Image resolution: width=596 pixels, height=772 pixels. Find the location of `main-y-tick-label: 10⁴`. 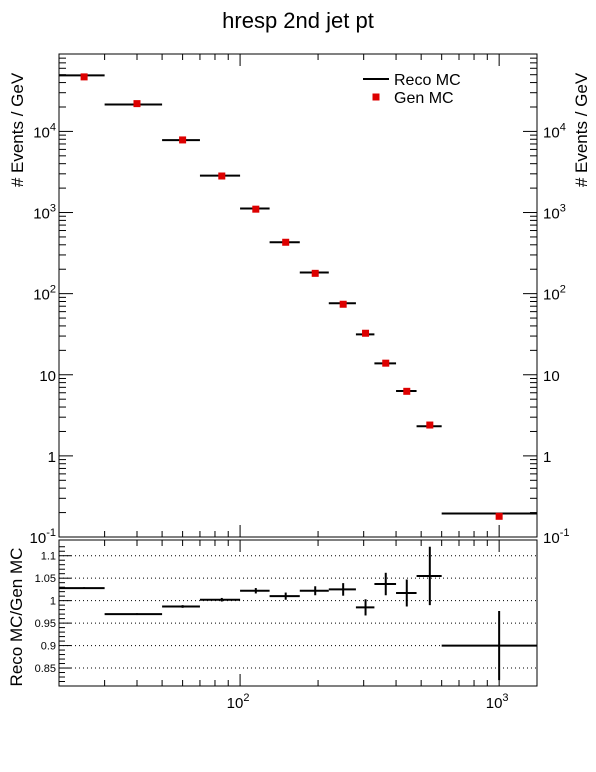

main-y-tick-label: 10⁴ is located at coordinates (44, 131).